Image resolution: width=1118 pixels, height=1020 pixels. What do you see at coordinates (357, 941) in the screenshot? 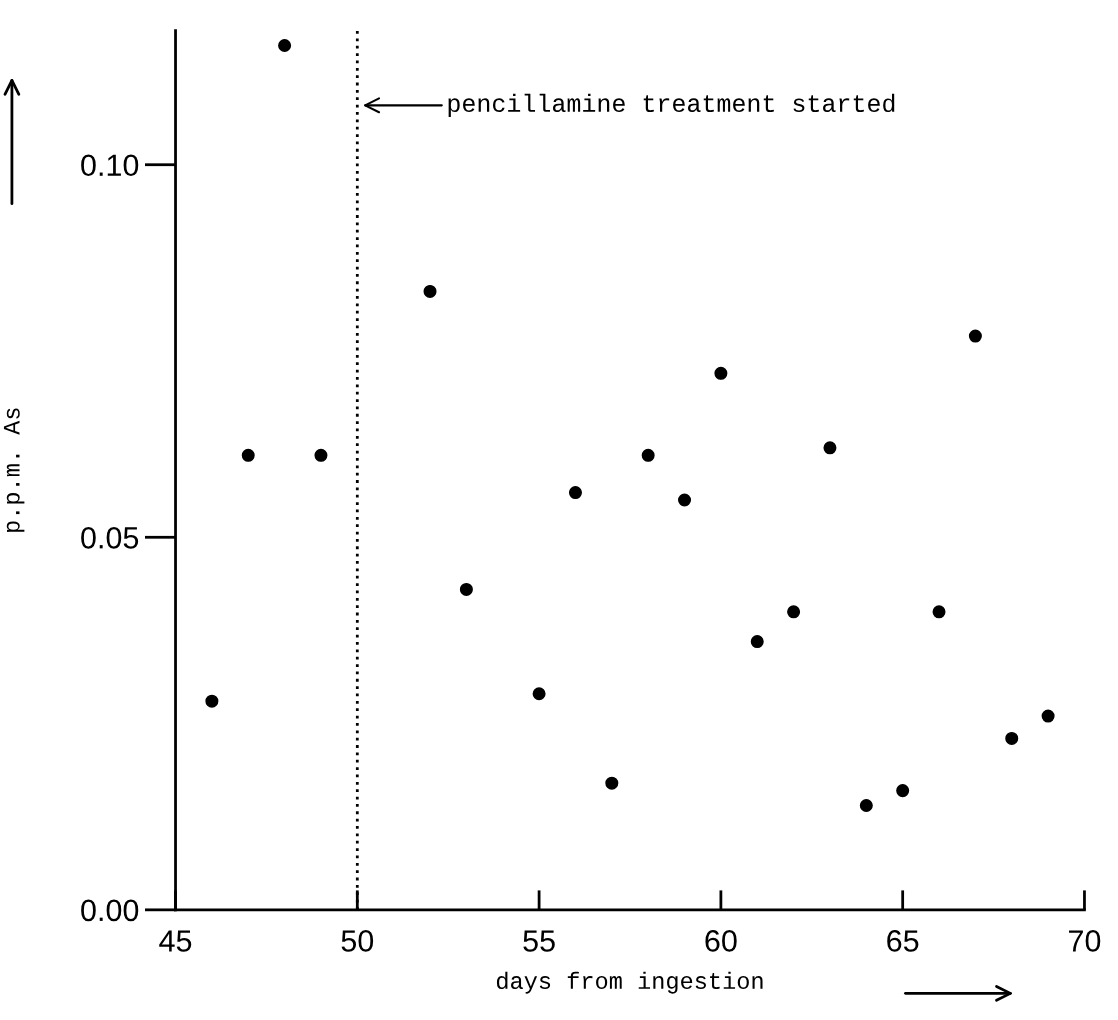
I see `x-tick-label: 50` at bounding box center [357, 941].